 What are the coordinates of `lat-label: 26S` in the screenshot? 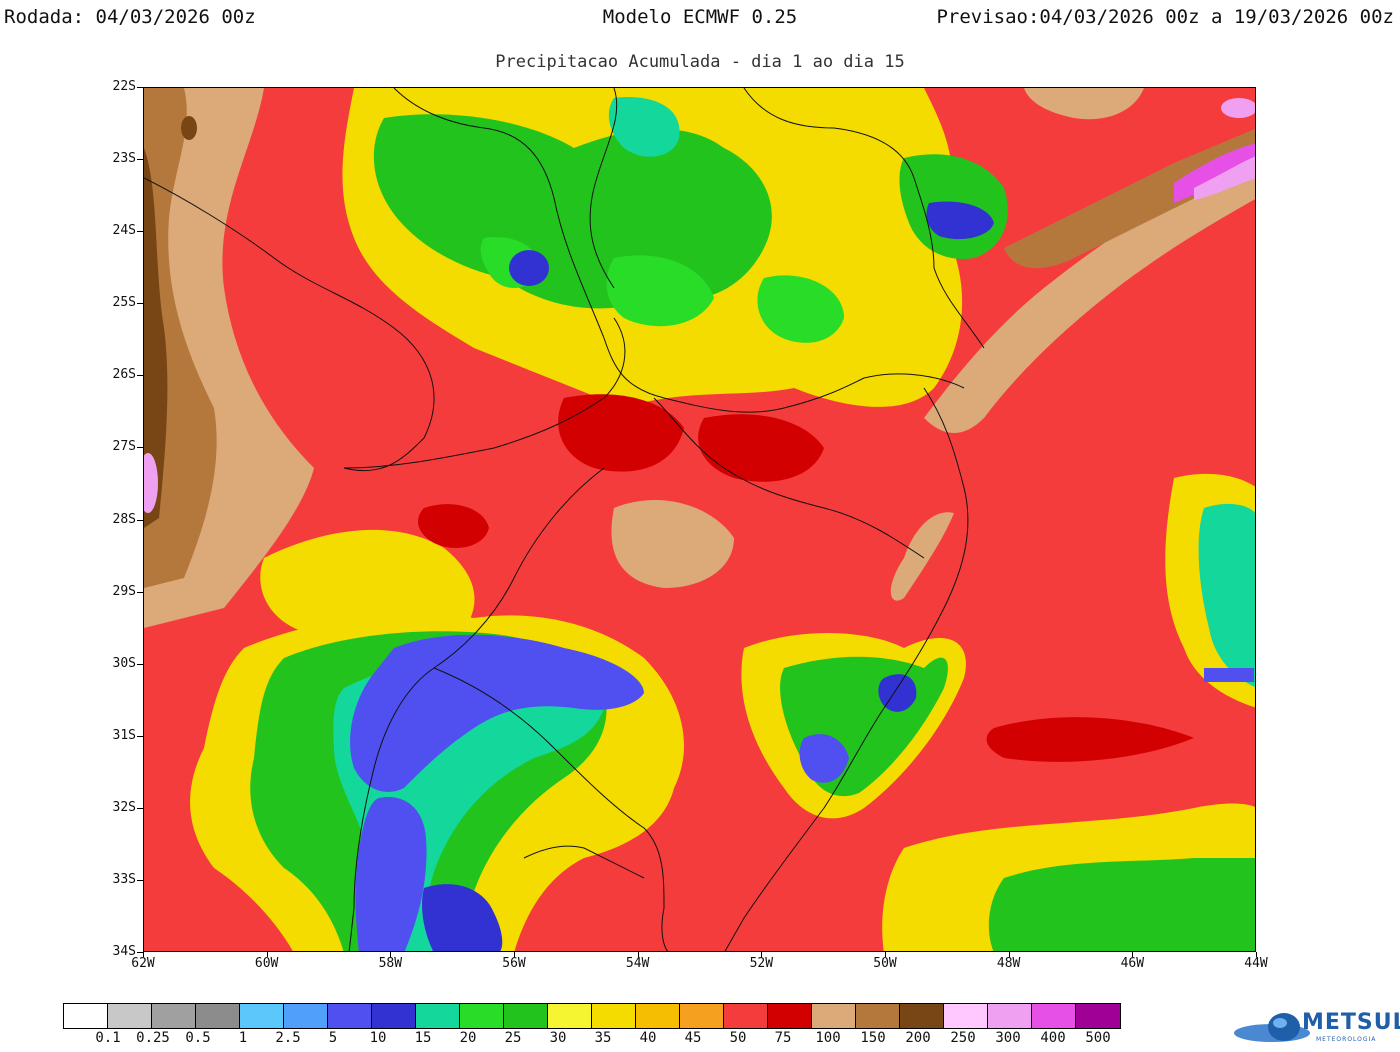 It's located at (124, 375).